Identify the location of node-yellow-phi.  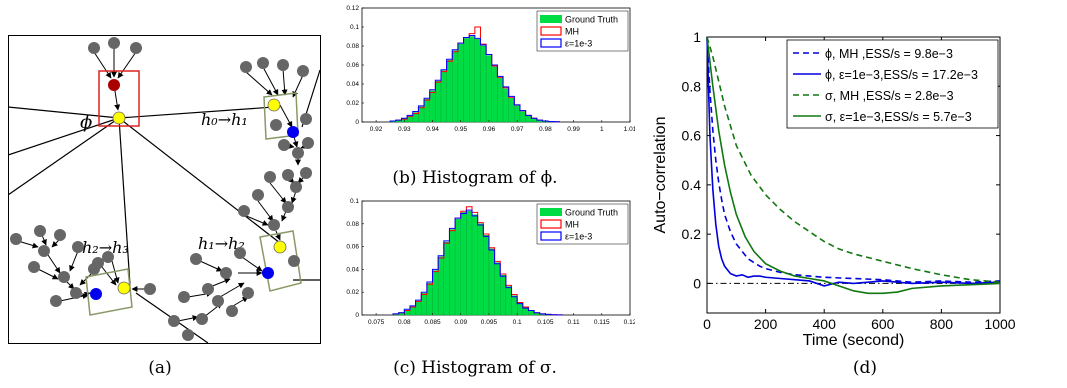
(119, 118).